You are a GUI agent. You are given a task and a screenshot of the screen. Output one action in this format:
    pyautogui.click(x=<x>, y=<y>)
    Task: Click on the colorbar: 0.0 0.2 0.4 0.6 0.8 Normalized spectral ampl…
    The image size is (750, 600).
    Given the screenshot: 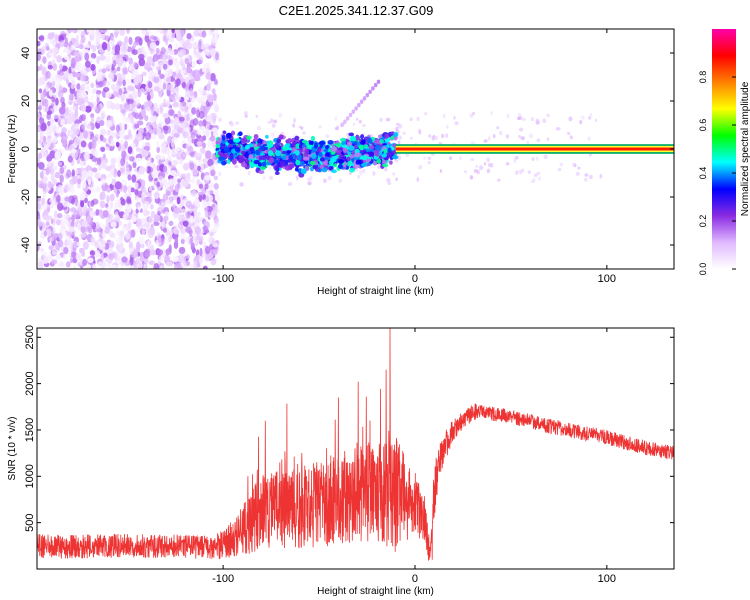 What is the action you would take?
    pyautogui.click(x=724, y=152)
    